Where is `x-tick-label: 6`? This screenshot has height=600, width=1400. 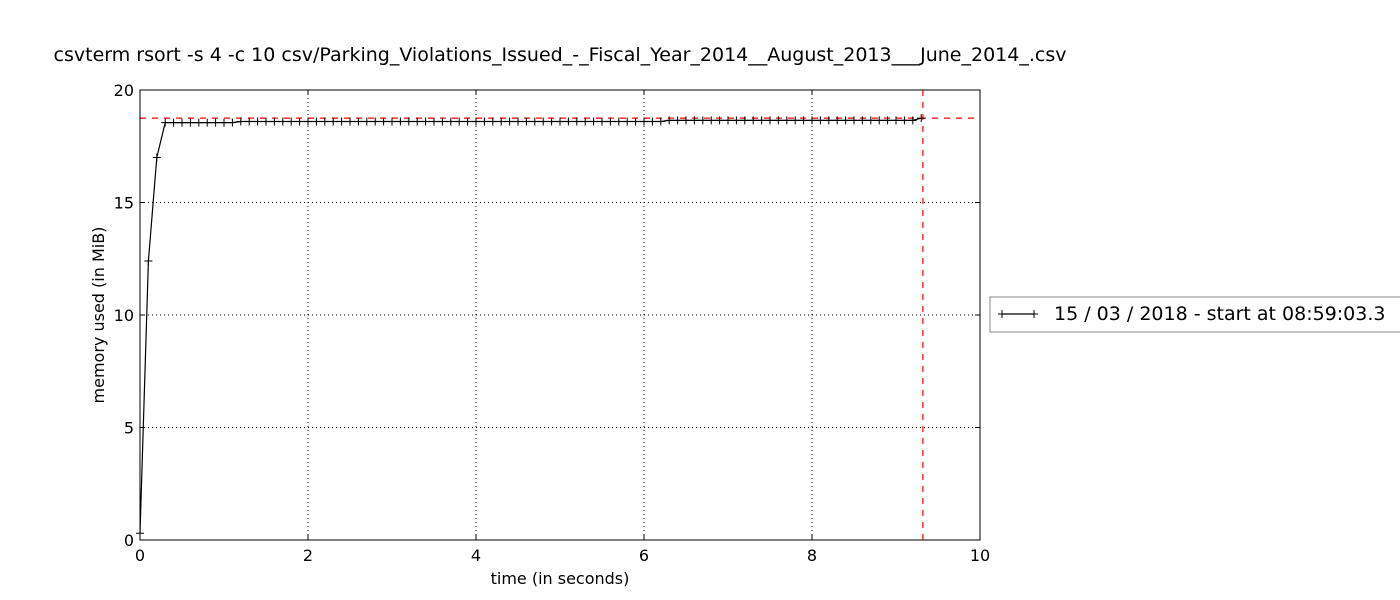
x-tick-label: 6 is located at coordinates (644, 555).